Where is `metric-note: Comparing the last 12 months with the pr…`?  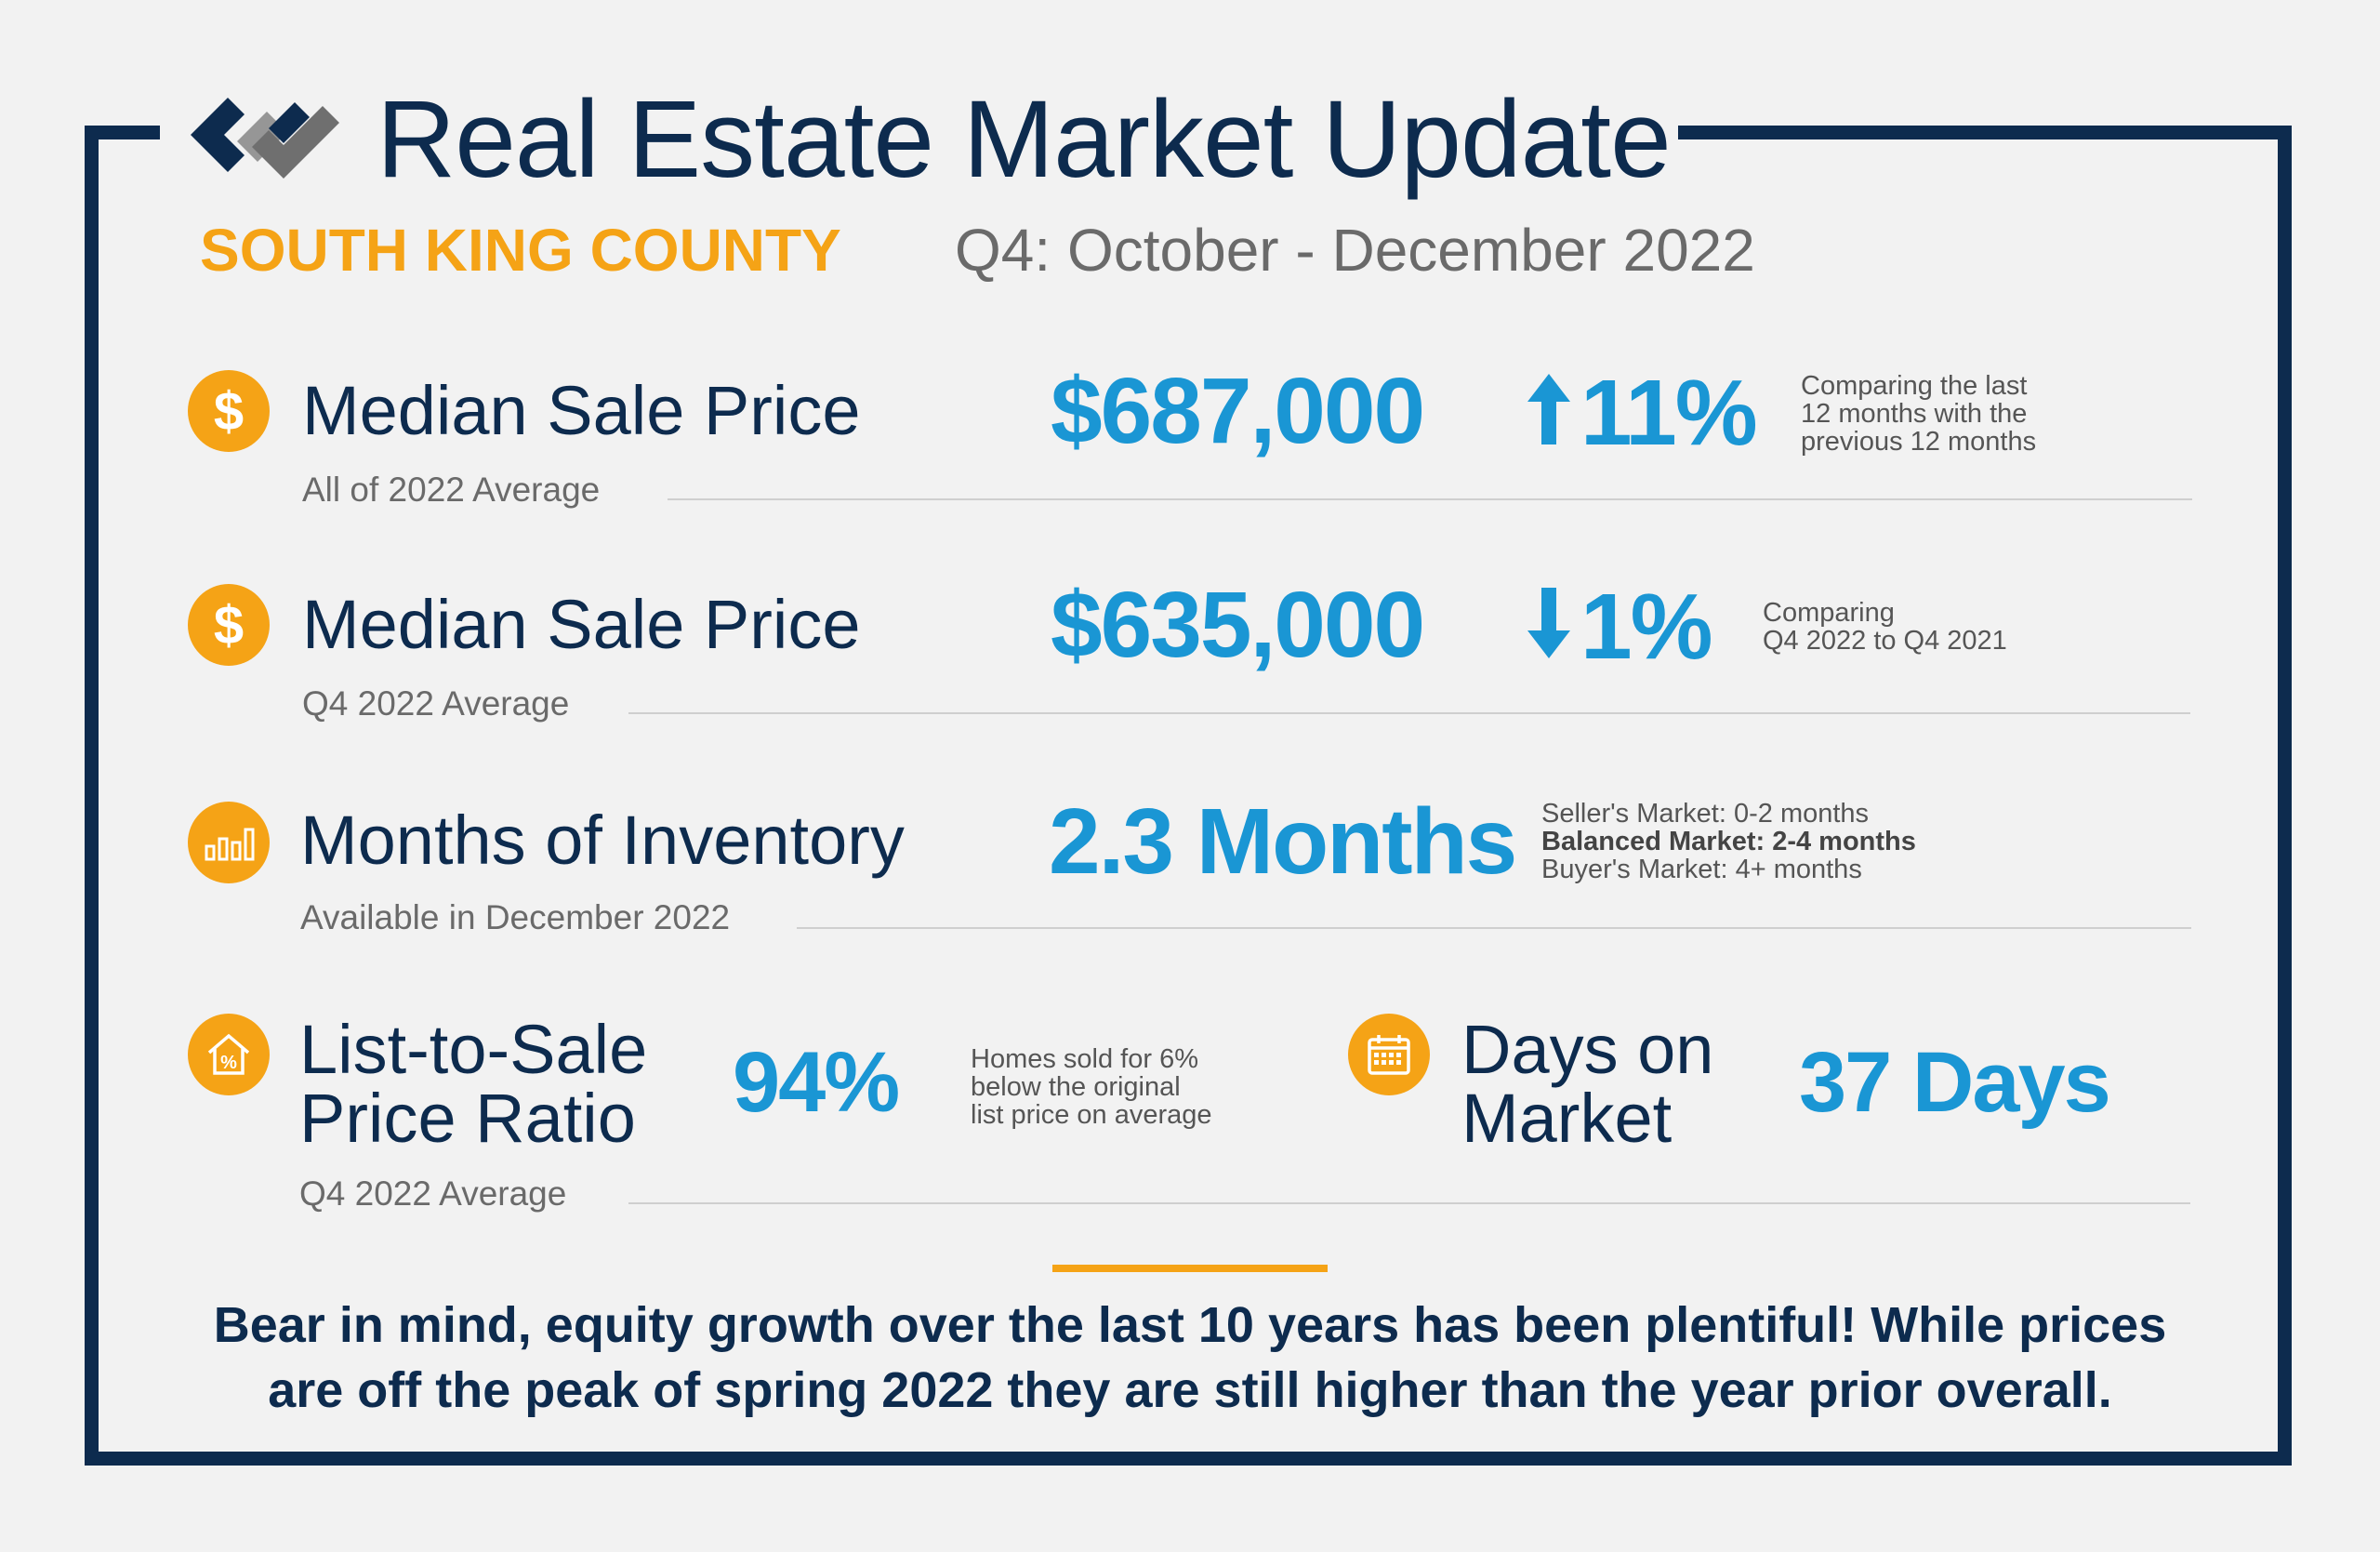
metric-note: Comparing the last 12 months with the pr… is located at coordinates (1919, 414).